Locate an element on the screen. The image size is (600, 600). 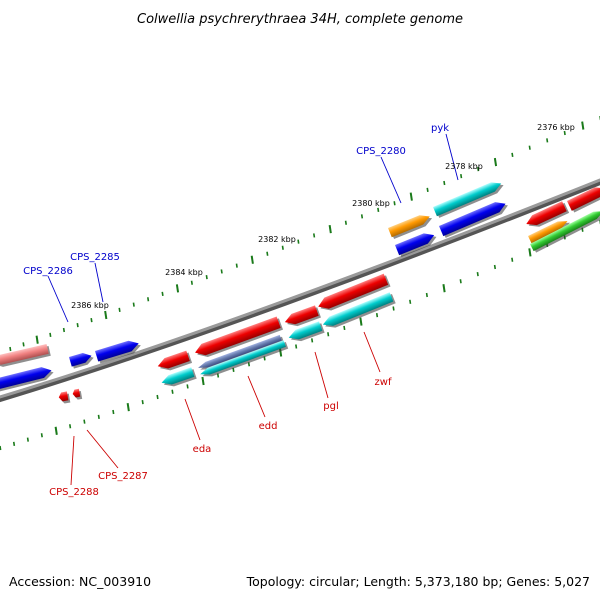
scale-label: 2382 kbp is located at coordinates (277, 239).